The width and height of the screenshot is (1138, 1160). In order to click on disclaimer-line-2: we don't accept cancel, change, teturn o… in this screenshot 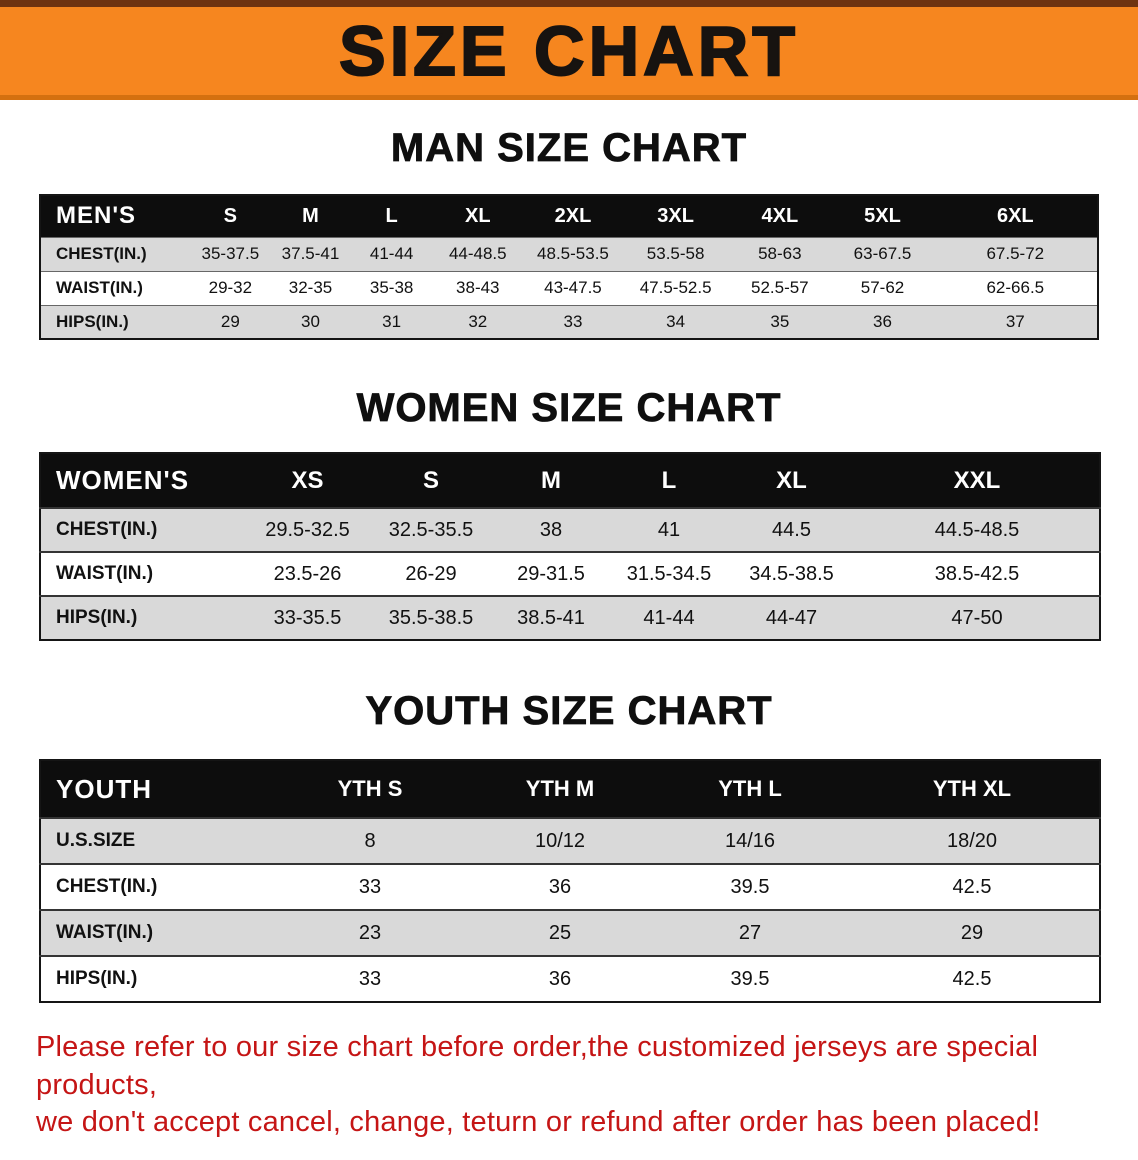, I will do `click(538, 1122)`.